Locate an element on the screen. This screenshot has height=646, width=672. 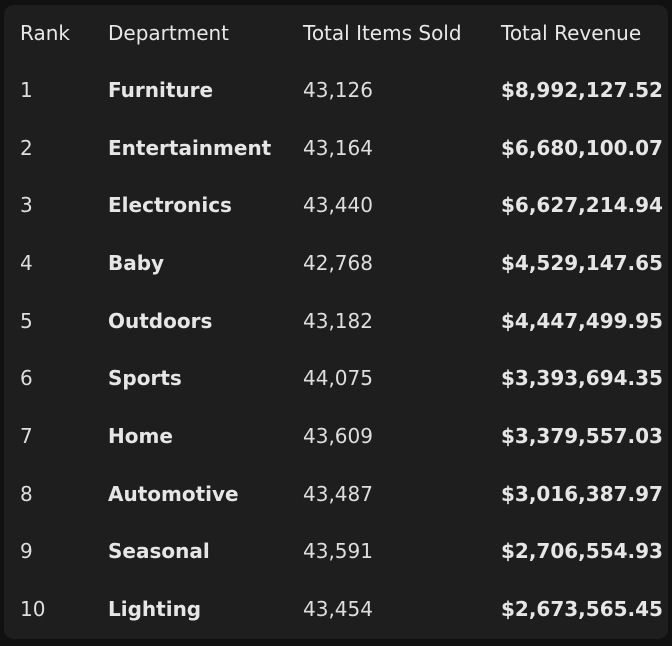
table-row: 9 Seasonal 43,591 $2,706,554.93 is located at coordinates (336, 552).